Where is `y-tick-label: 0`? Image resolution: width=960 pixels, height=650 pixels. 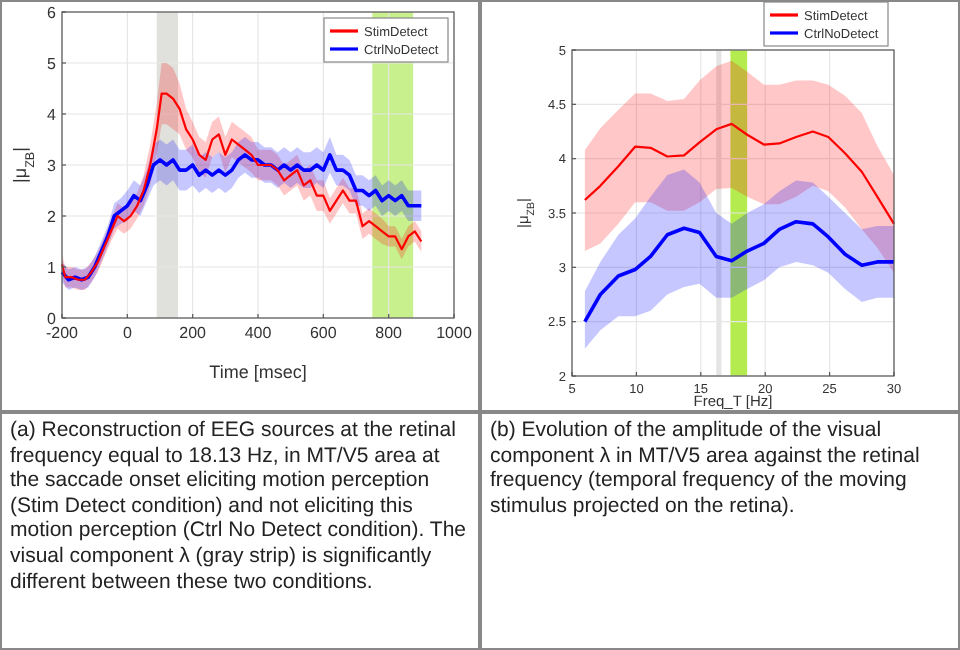 y-tick-label: 0 is located at coordinates (52, 318).